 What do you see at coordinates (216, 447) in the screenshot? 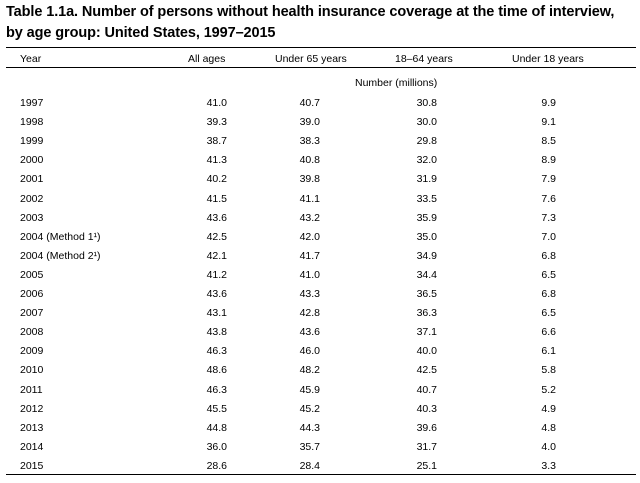
I see `cell-all-ages: 36.0` at bounding box center [216, 447].